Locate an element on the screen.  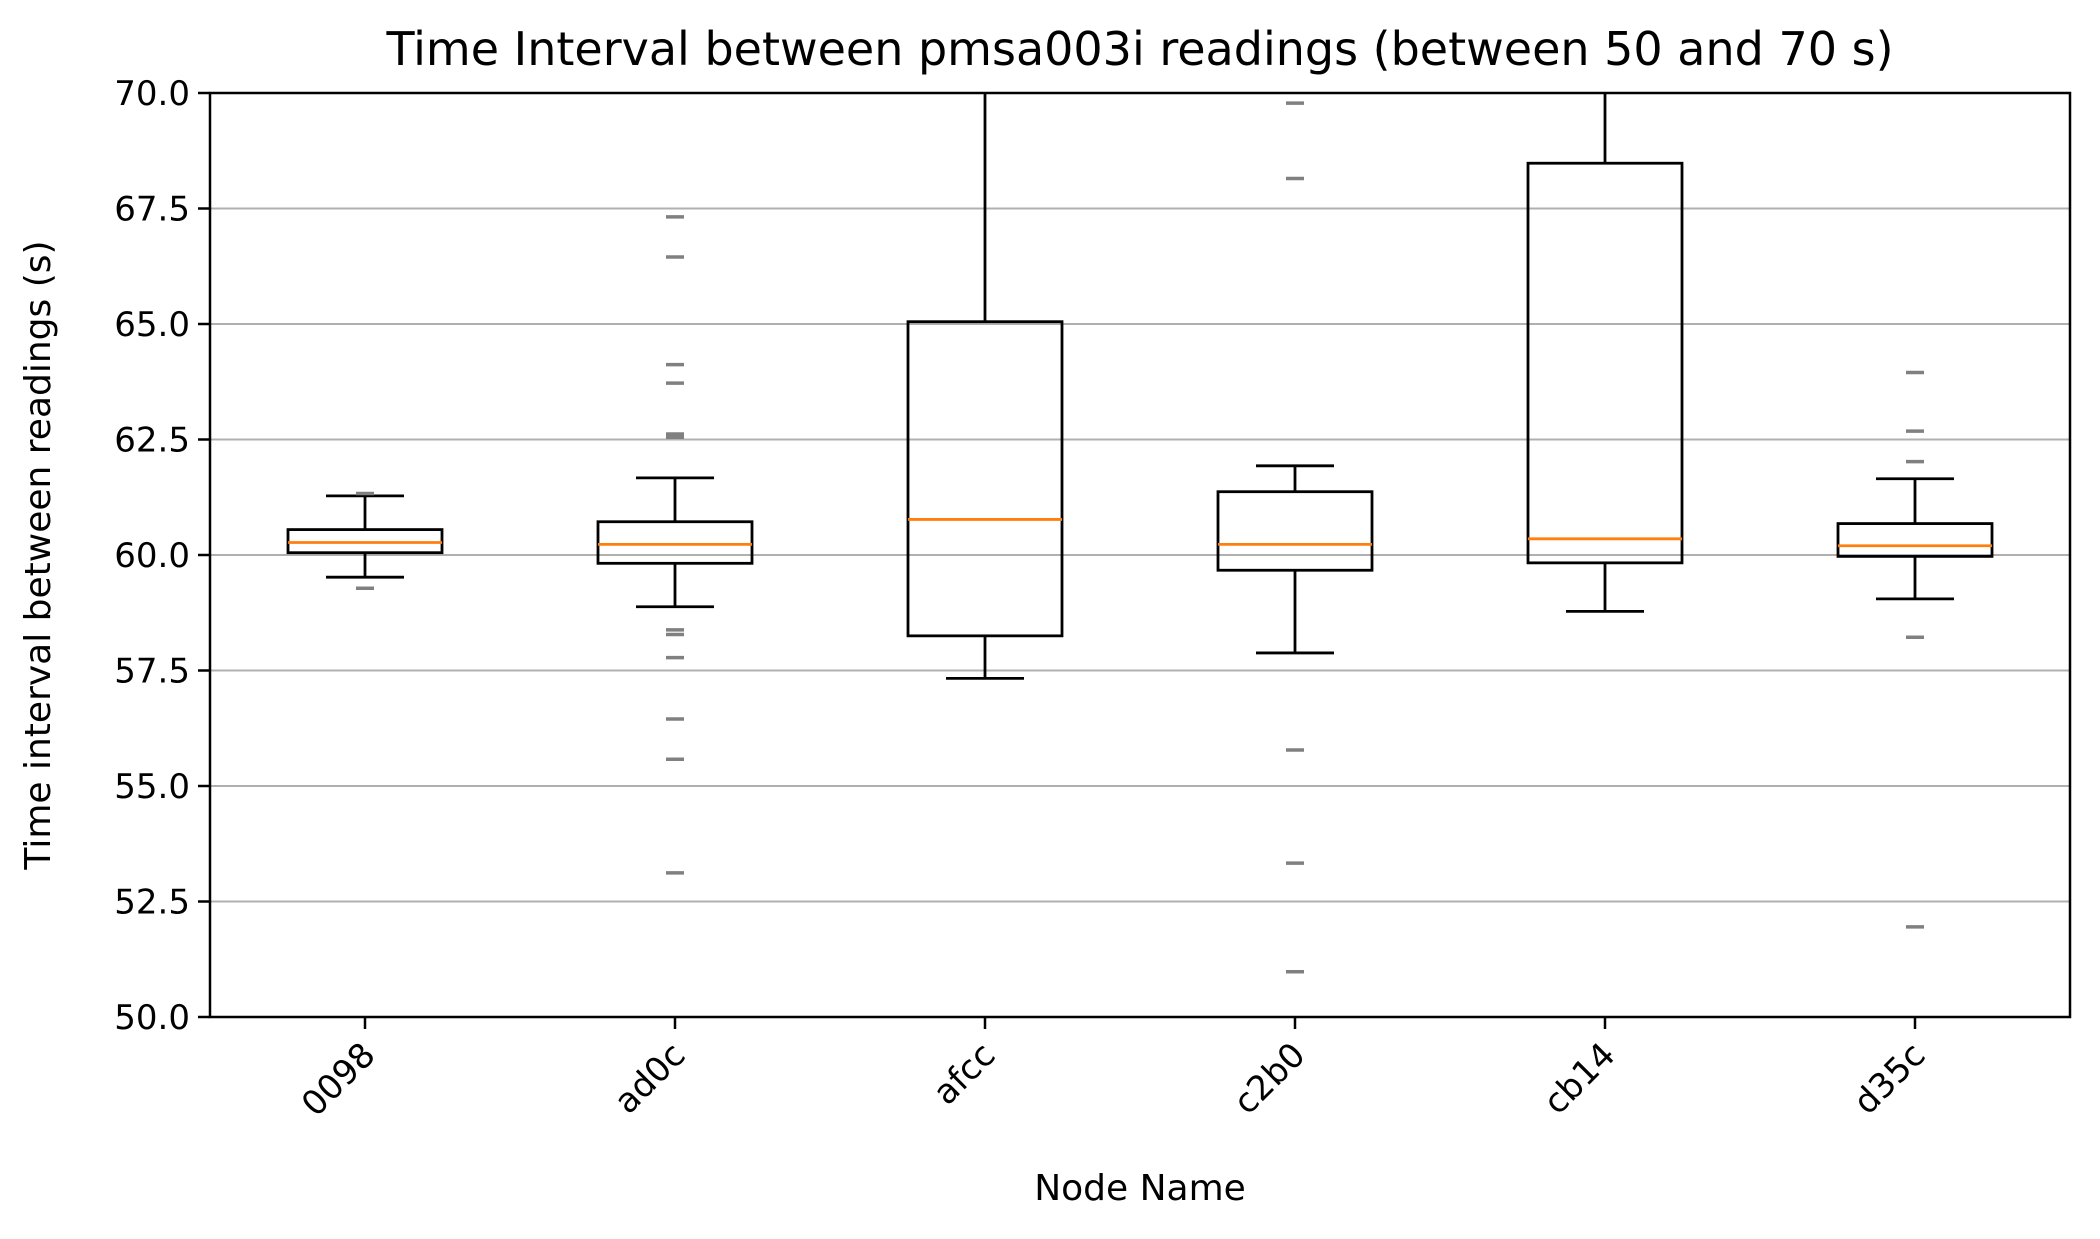
x-tick-label: cb14 is located at coordinates (1579, 1078).